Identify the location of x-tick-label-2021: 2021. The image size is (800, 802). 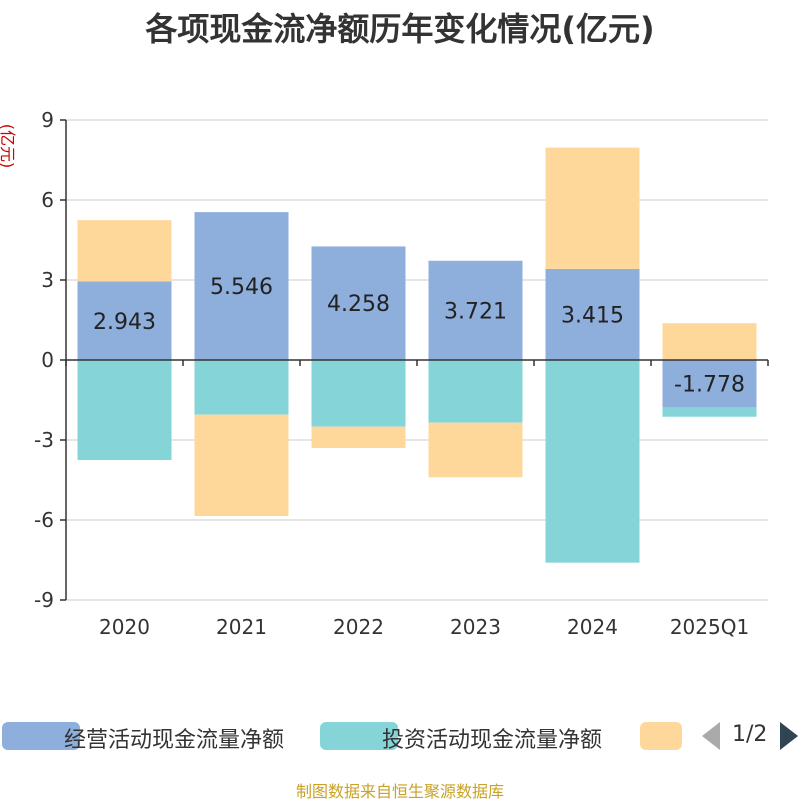
(241, 627).